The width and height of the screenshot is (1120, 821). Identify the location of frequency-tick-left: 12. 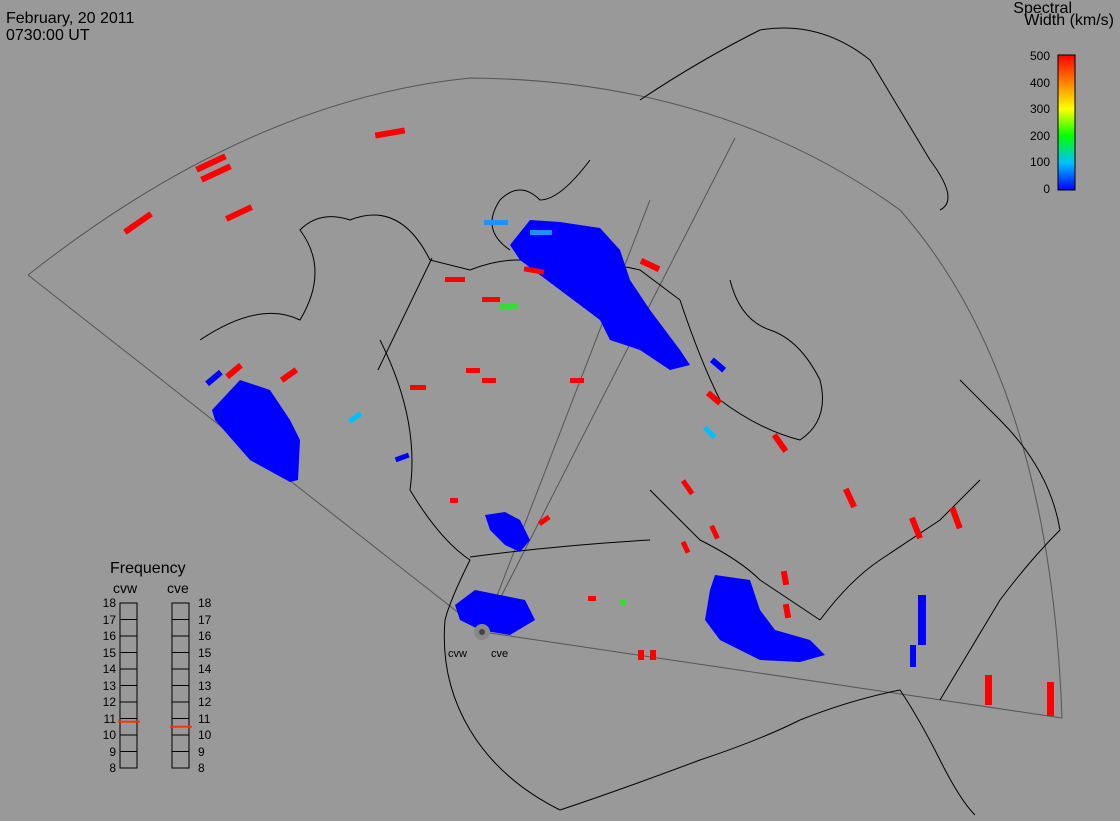
(109, 702).